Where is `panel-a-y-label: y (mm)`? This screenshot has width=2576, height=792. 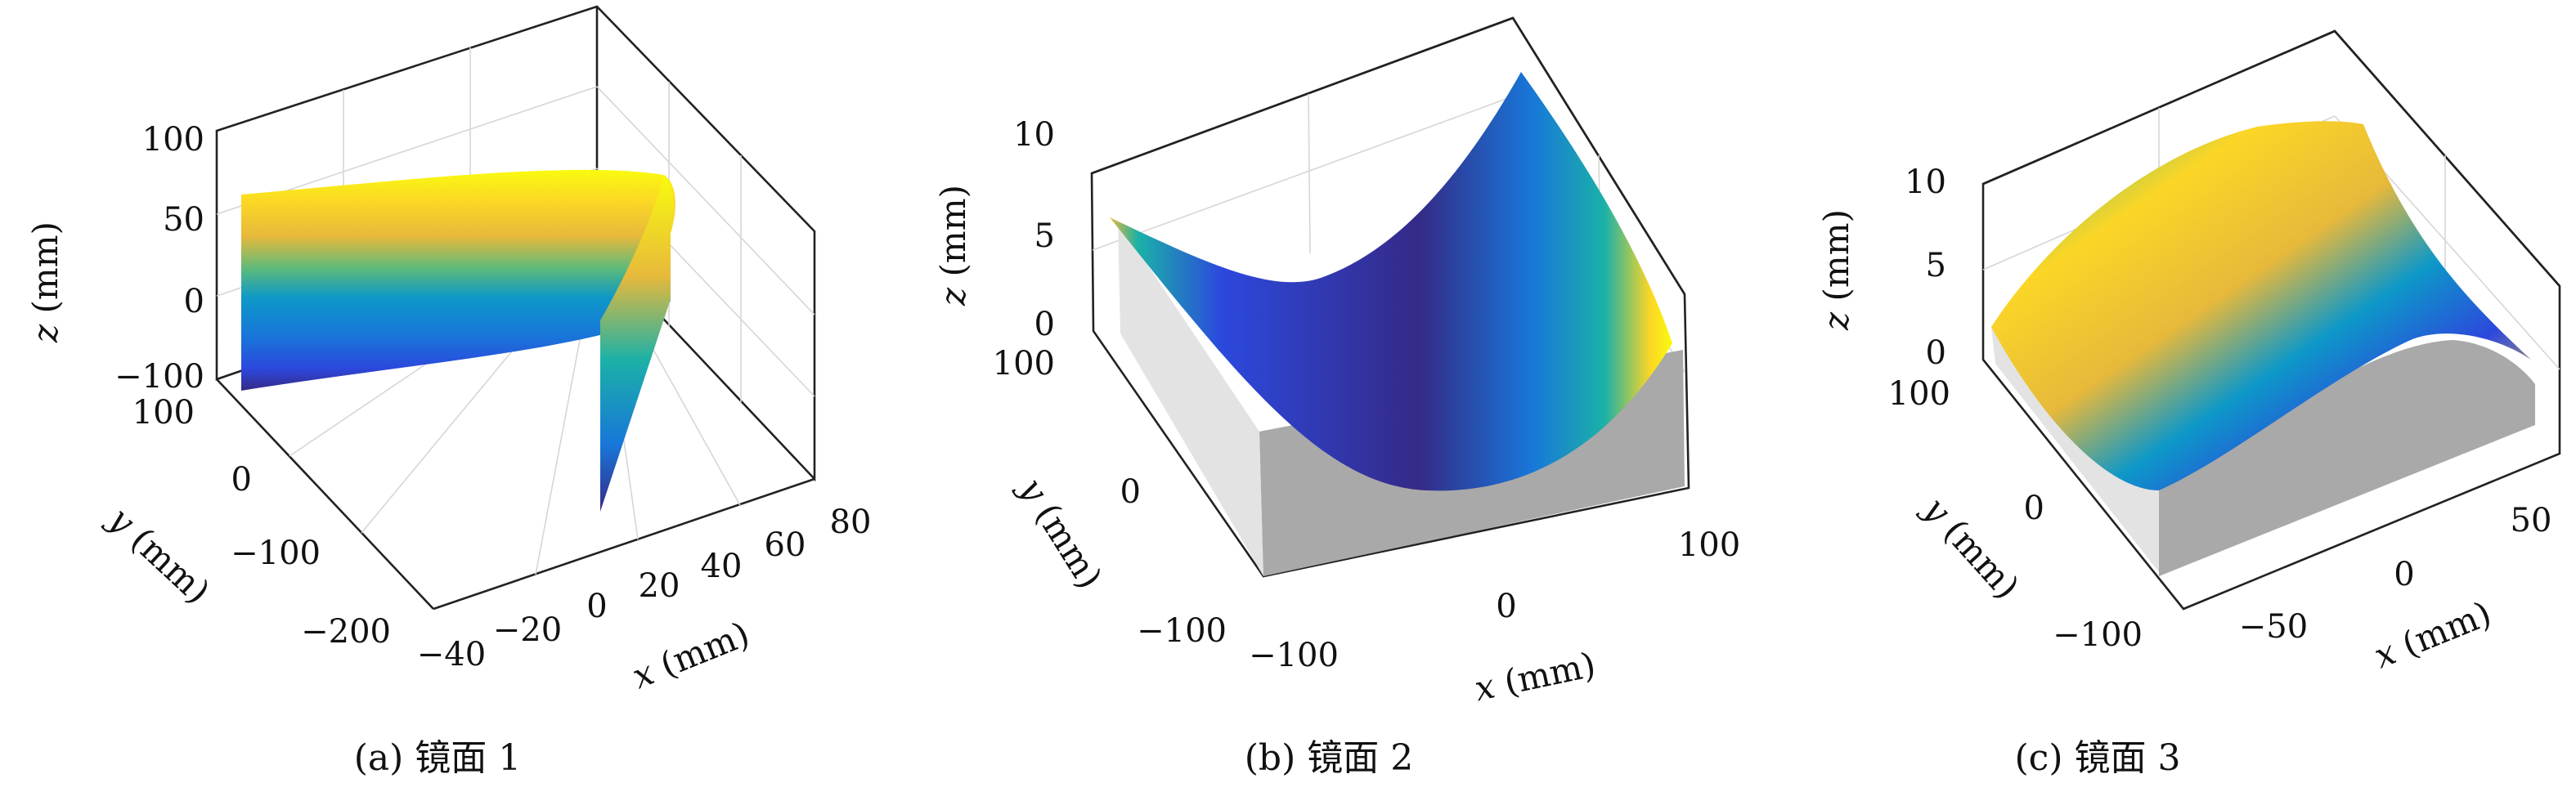
panel-a-y-label: y (mm) is located at coordinates (159, 554).